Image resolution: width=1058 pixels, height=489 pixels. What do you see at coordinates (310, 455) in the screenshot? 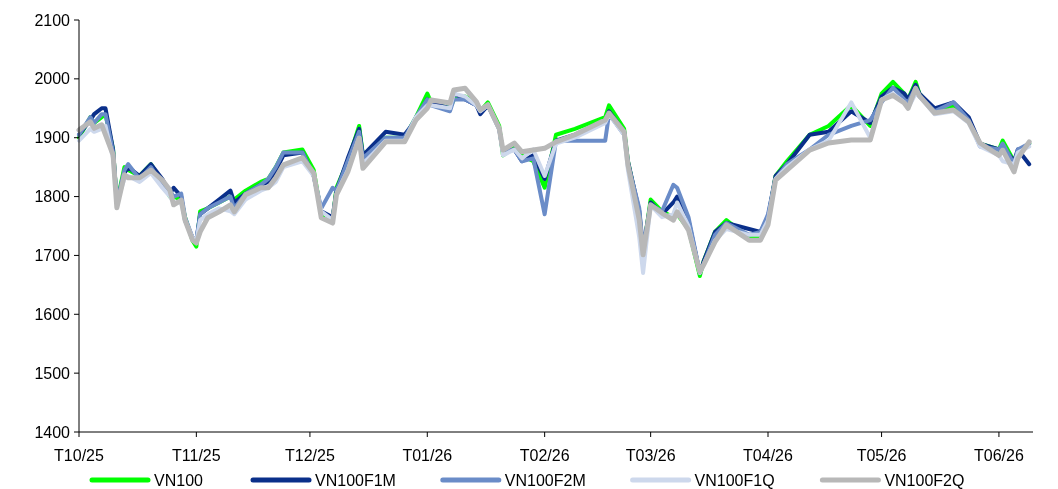
I see `x-tick-label: T12/25` at bounding box center [310, 455].